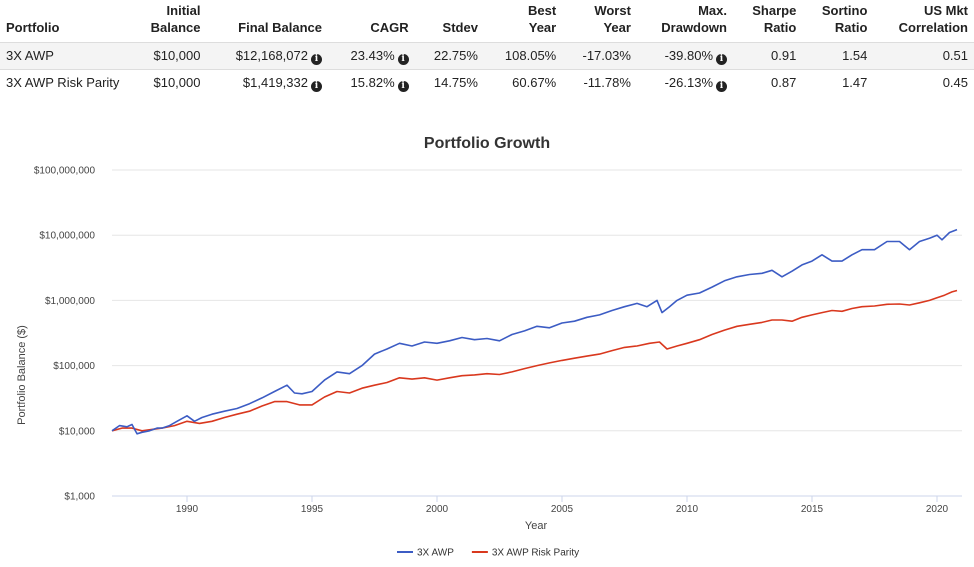 This screenshot has width=974, height=567. I want to click on cell-portfolio: 3X AWP, so click(65, 56).